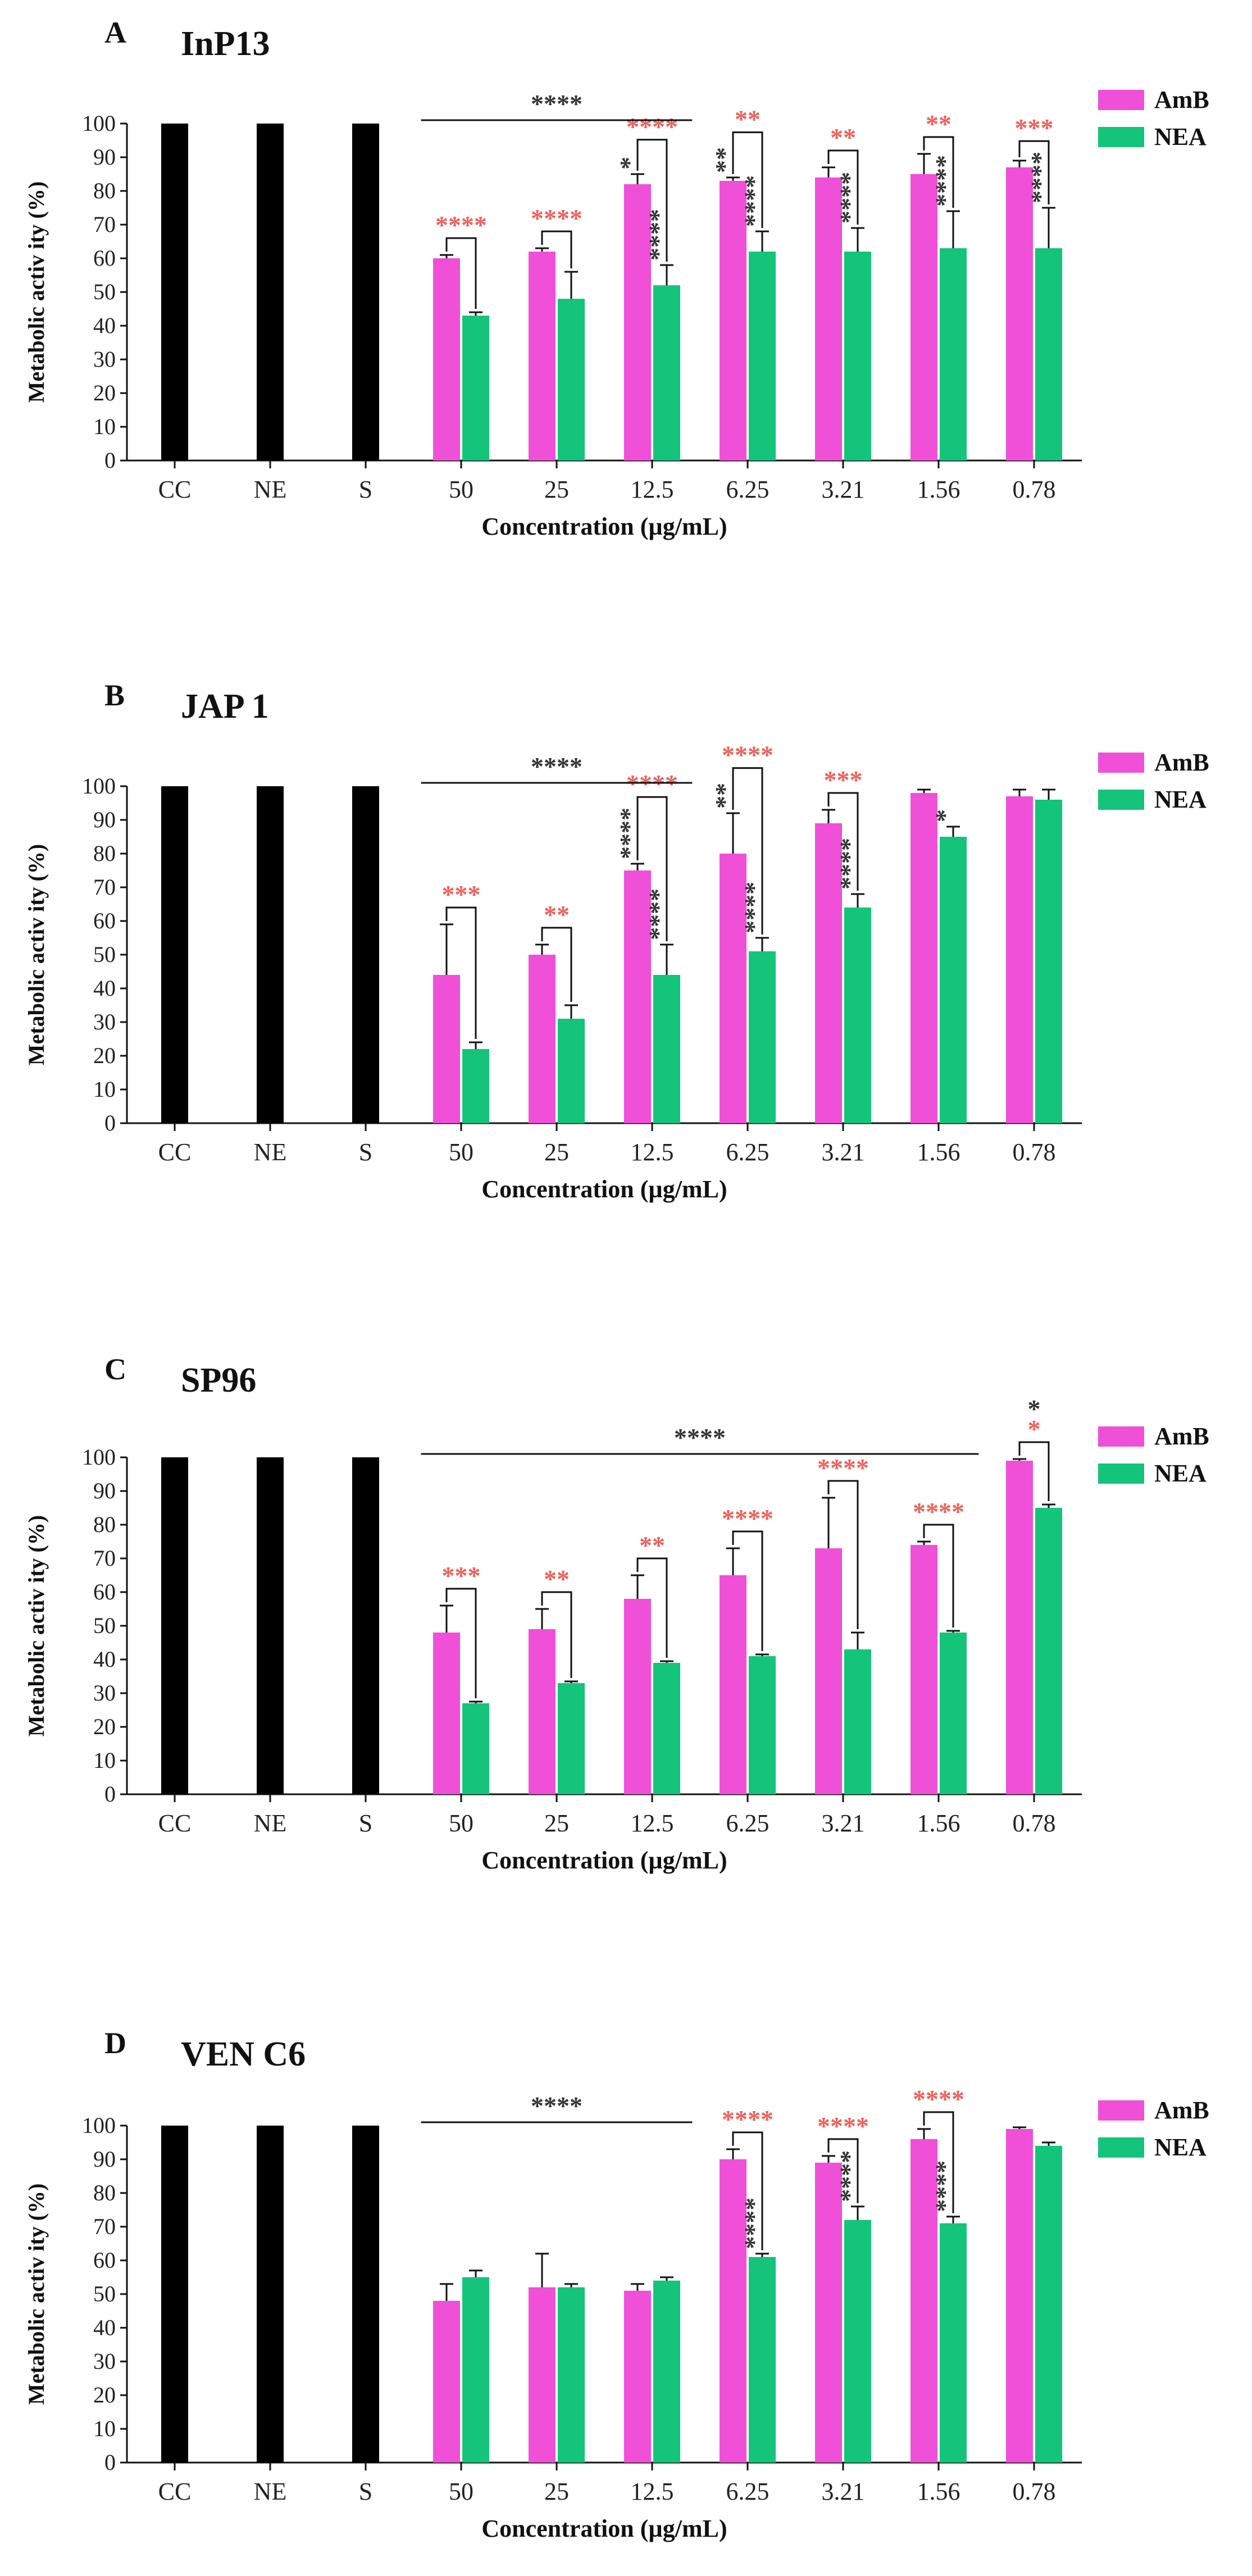  I want to click on panel-title: VEN C6, so click(243, 2054).